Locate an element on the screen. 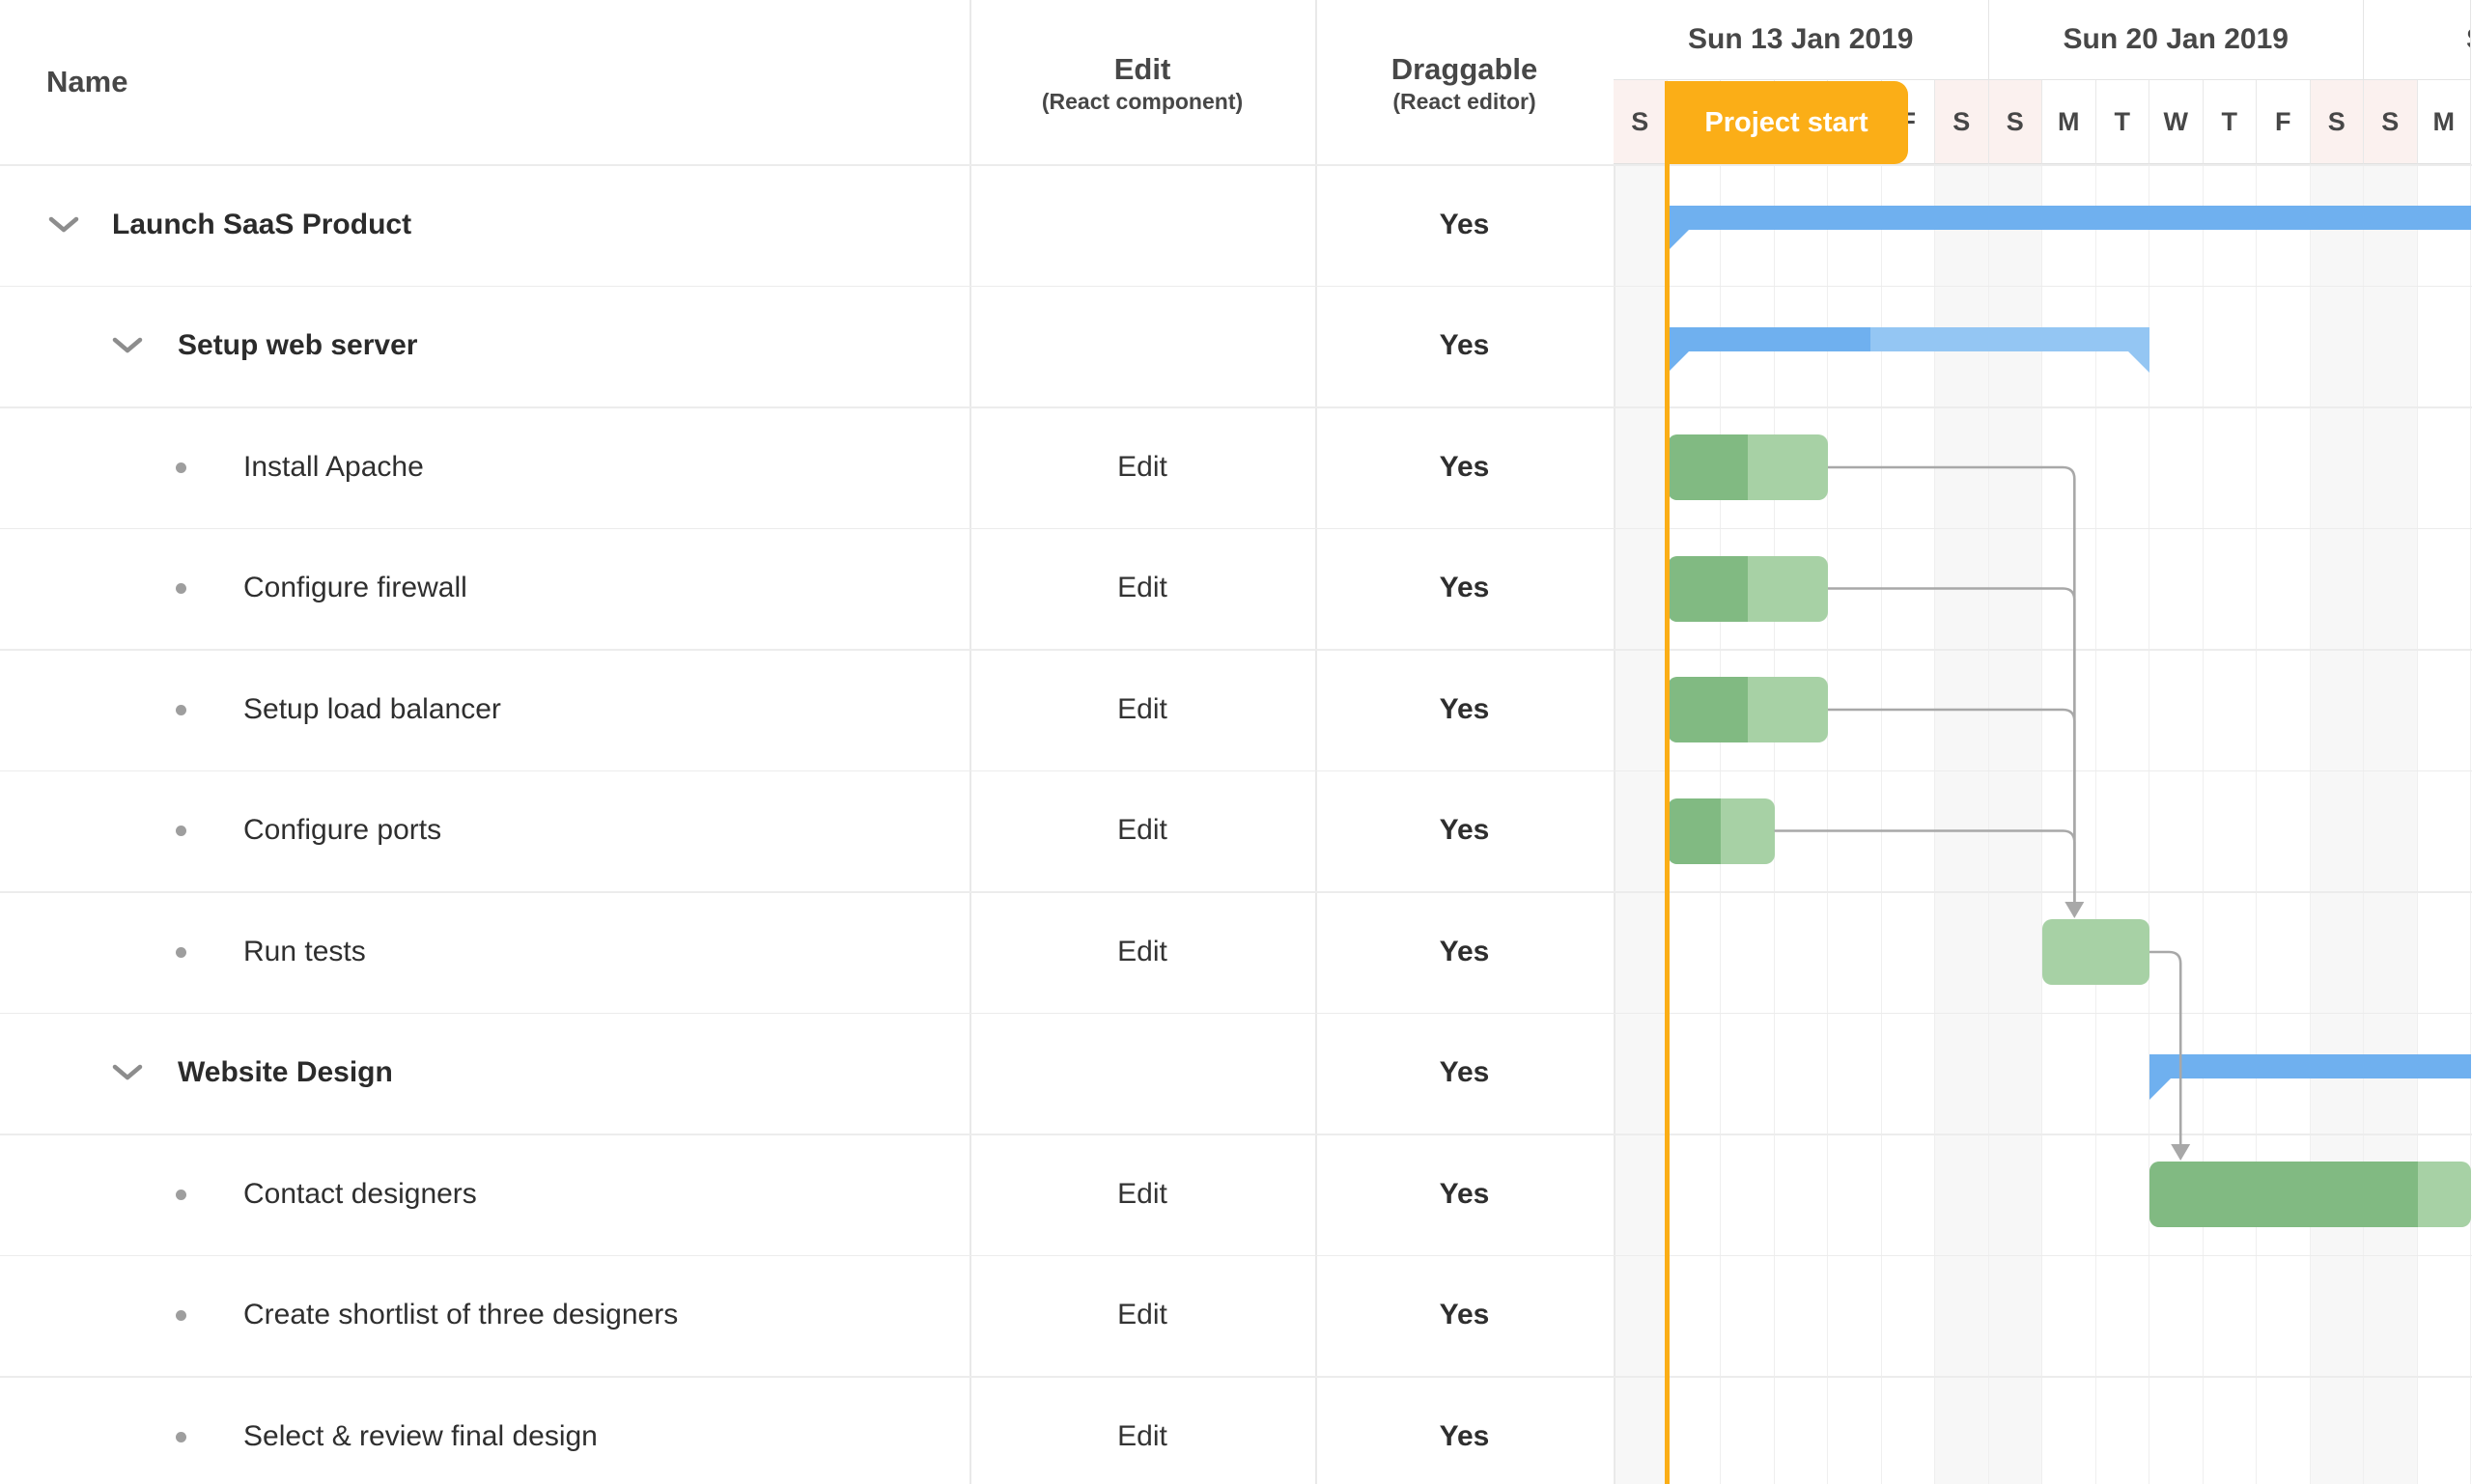 The width and height of the screenshot is (2472, 1484). task-row: Website Design Yes is located at coordinates (807, 1073).